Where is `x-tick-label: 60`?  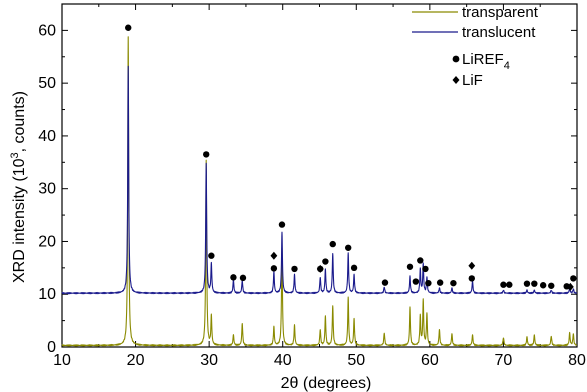
x-tick-label: 60 is located at coordinates (430, 360).